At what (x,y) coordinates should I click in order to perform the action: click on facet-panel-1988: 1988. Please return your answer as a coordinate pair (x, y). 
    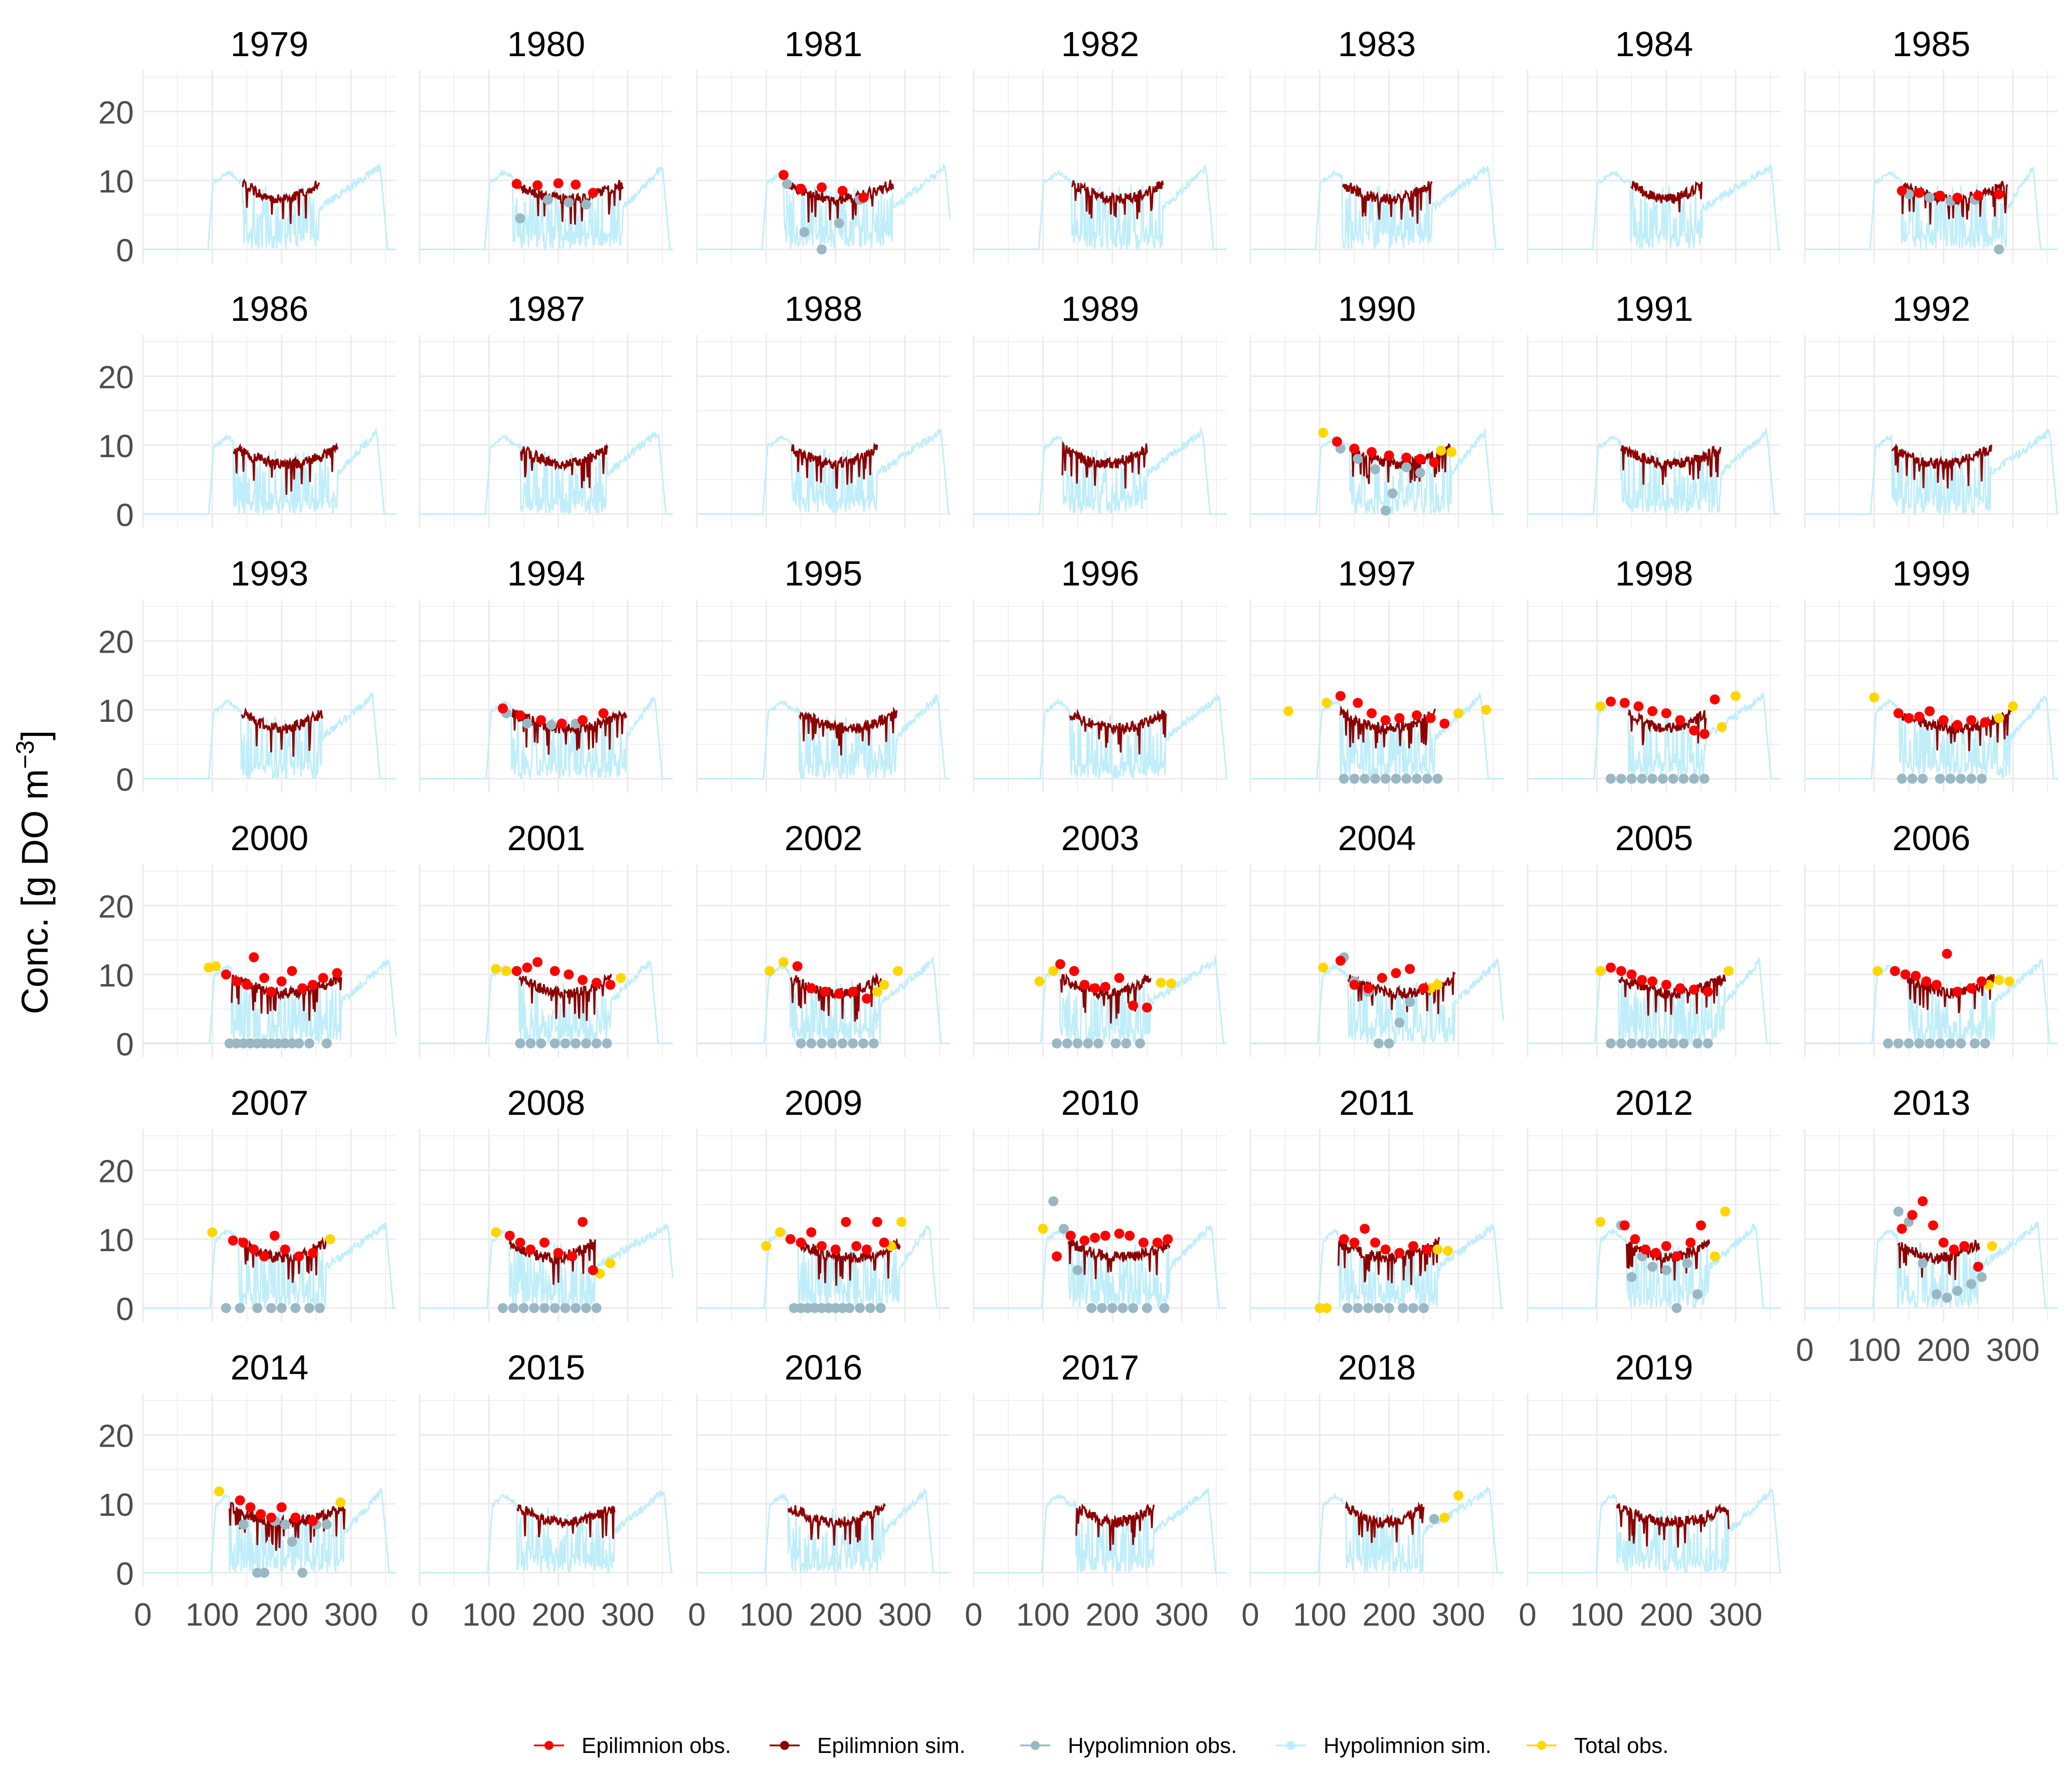
    Looking at the image, I should click on (823, 408).